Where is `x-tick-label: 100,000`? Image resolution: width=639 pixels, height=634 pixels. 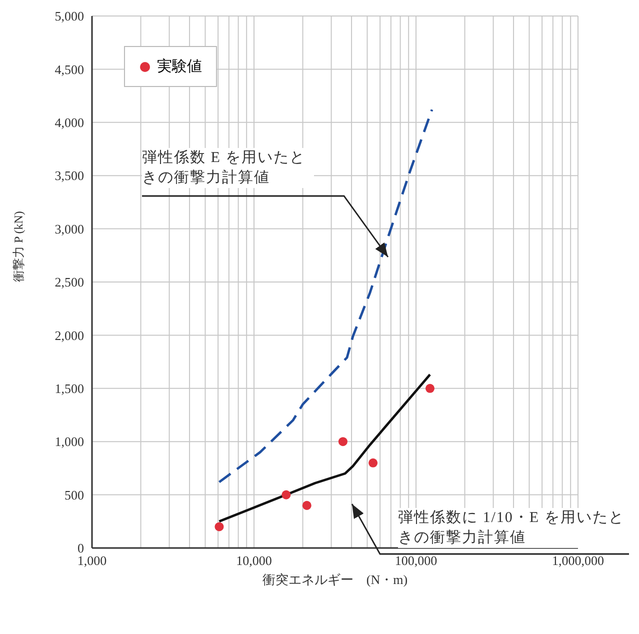 x-tick-label: 100,000 is located at coordinates (416, 560).